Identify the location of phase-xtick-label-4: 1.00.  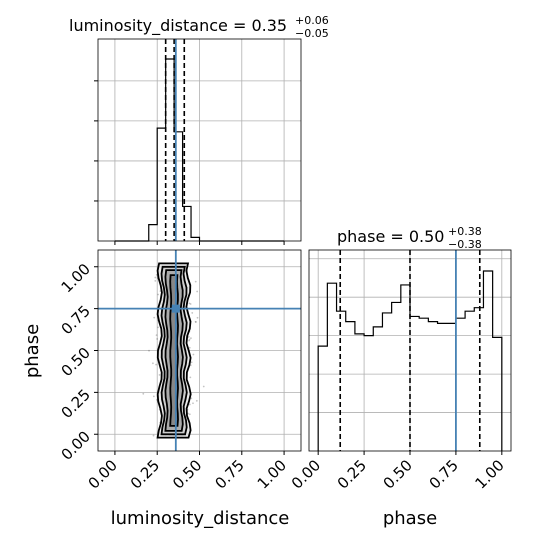
(489, 474).